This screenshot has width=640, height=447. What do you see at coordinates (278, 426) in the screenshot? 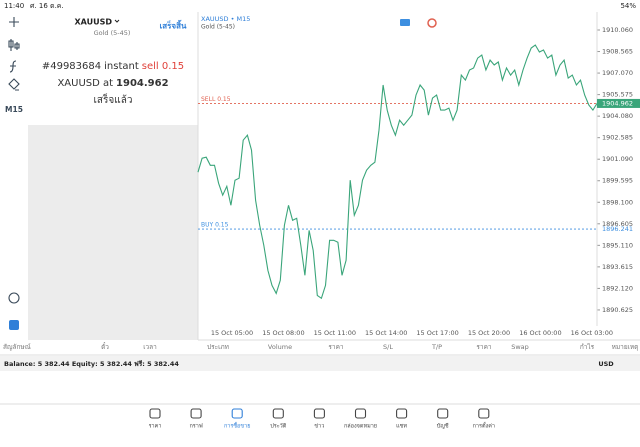
I see `tab-label: ประวัติ` at bounding box center [278, 426].